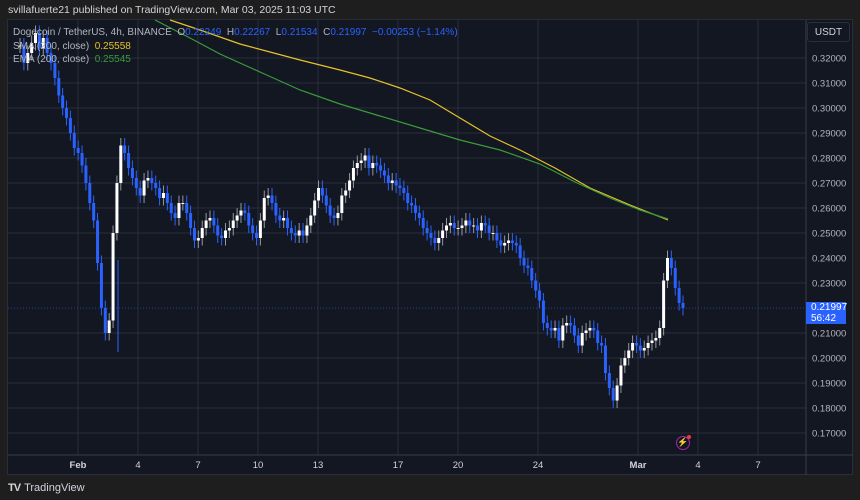 The image size is (860, 500). I want to click on time-tick: 4, so click(697, 465).